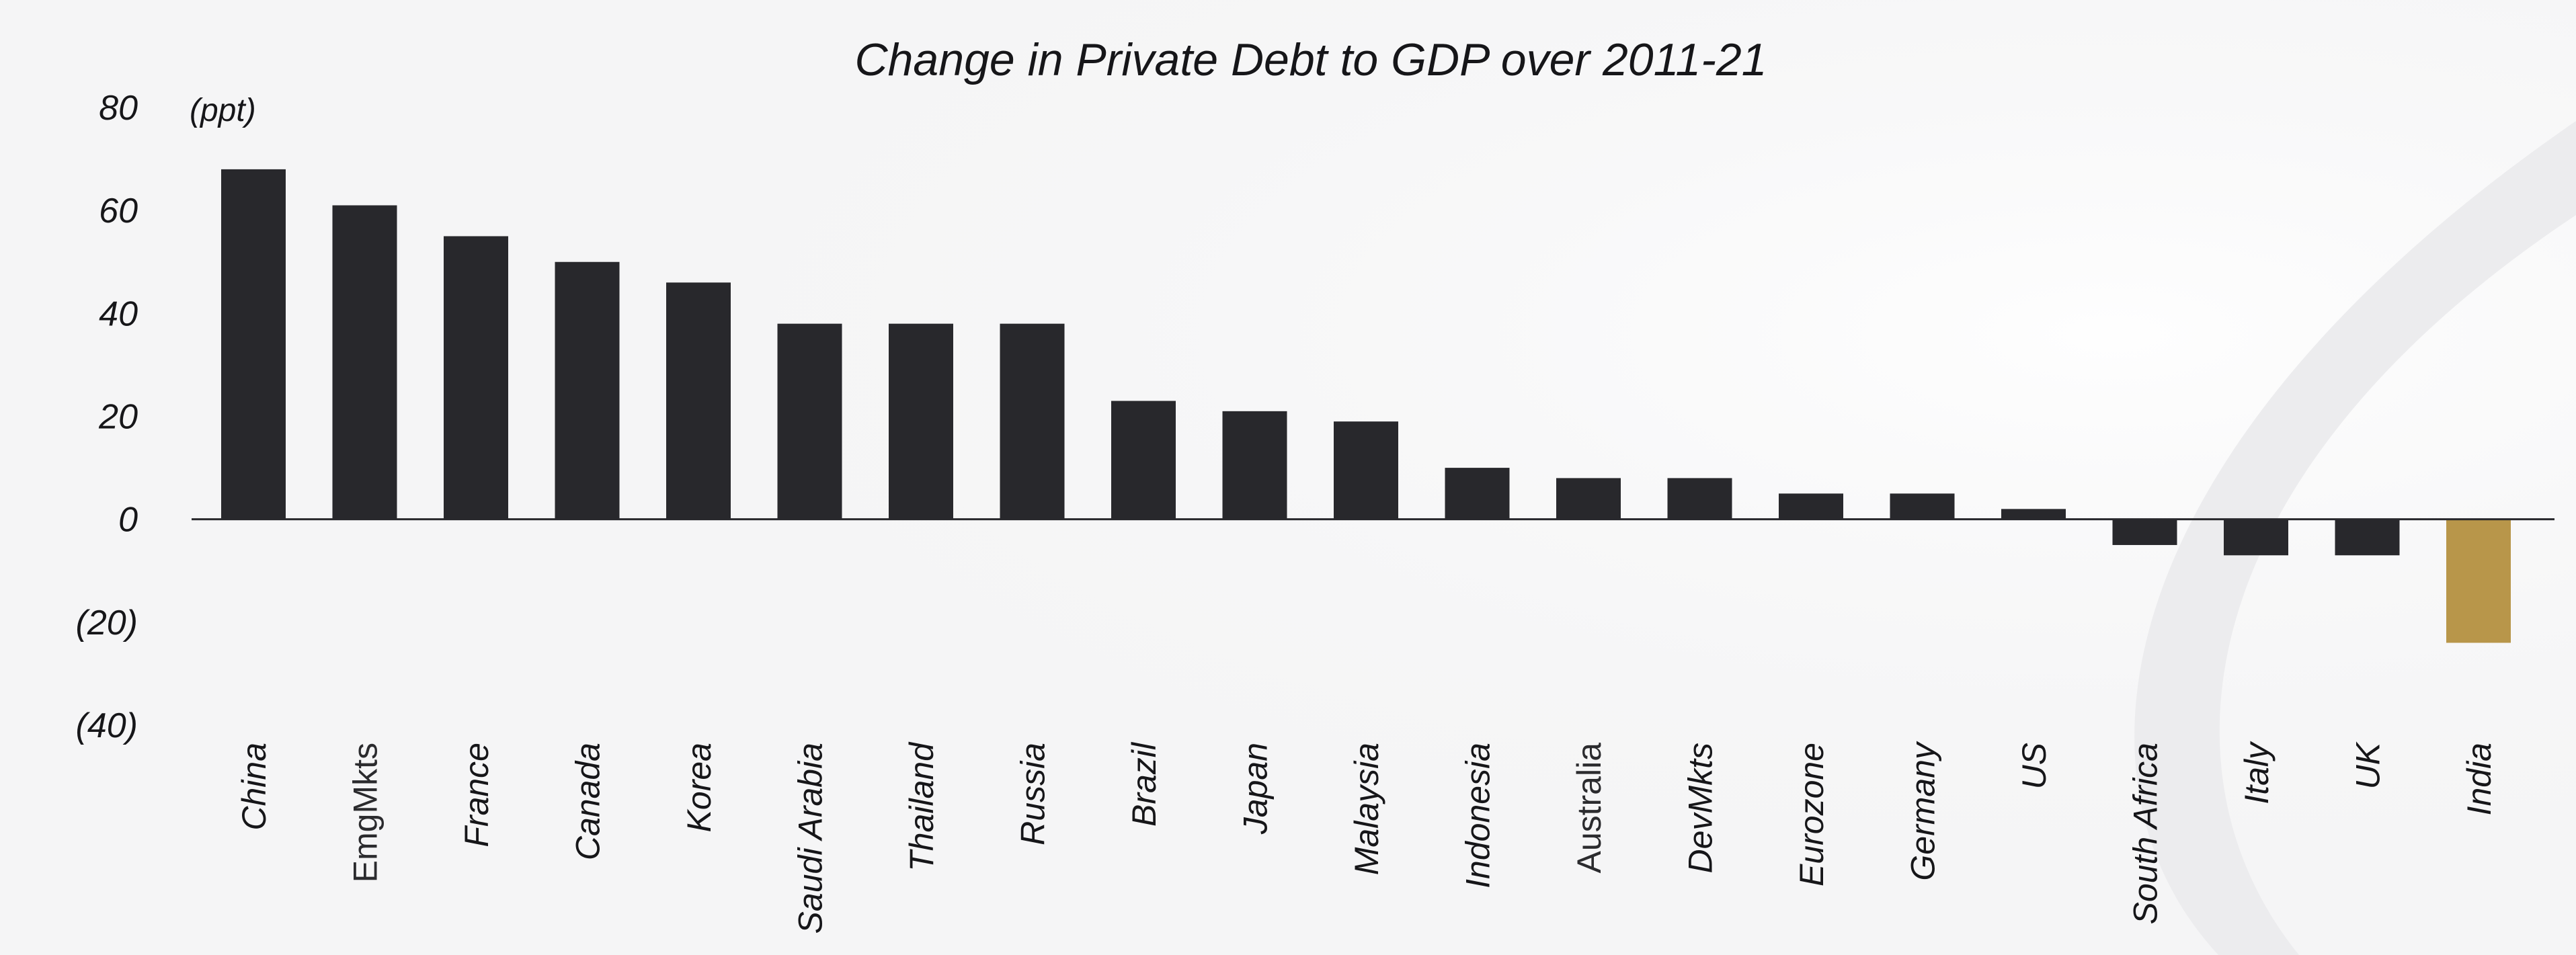  Describe the element at coordinates (809, 422) in the screenshot. I see `bar-saudi-arabia` at that location.